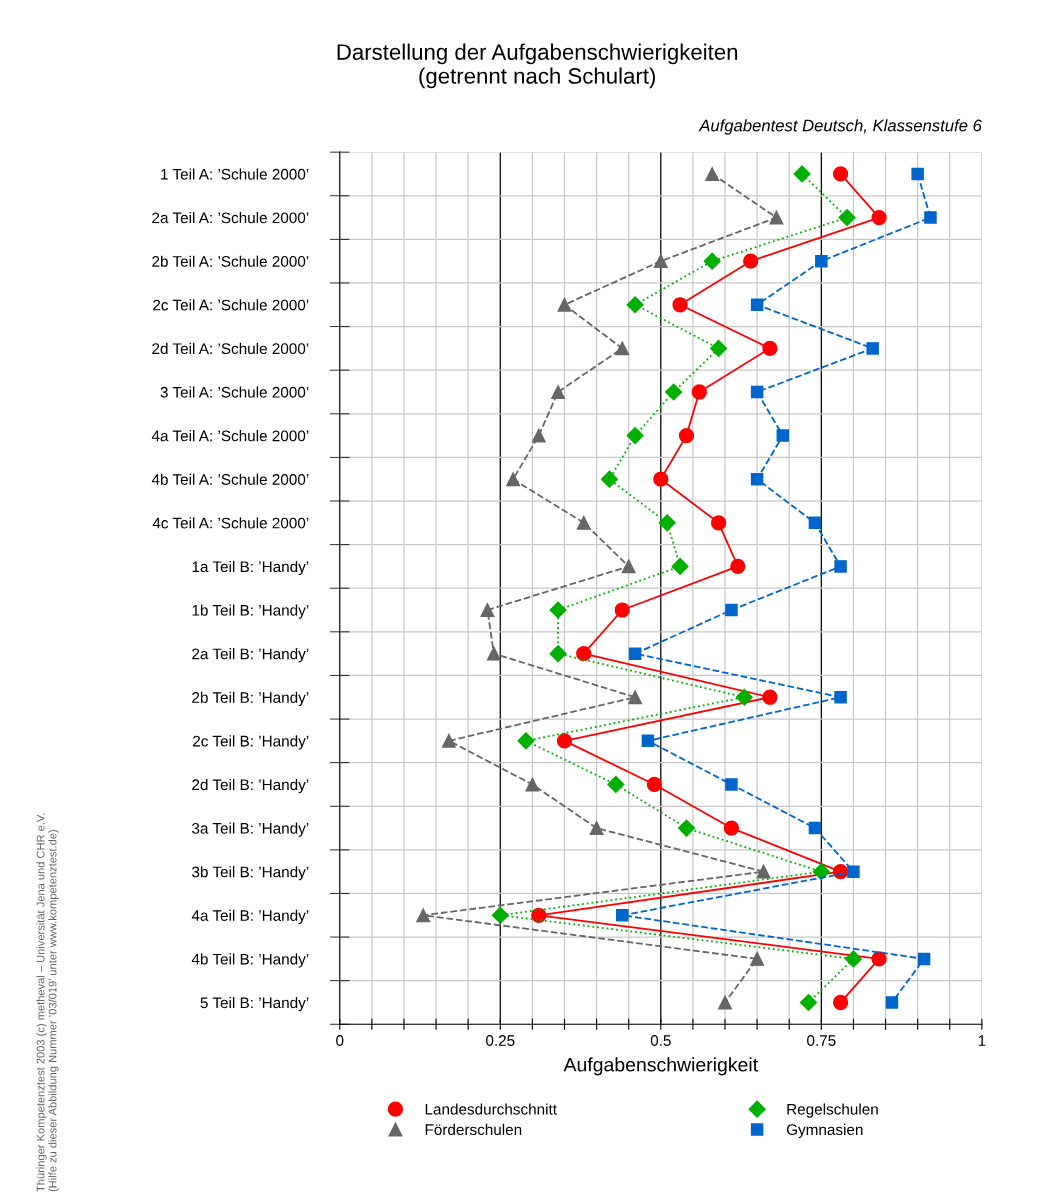 The height and width of the screenshot is (1198, 1039). What do you see at coordinates (230, 218) in the screenshot?
I see `y-tick-label: 2a Teil A: ’Schule 2000’` at bounding box center [230, 218].